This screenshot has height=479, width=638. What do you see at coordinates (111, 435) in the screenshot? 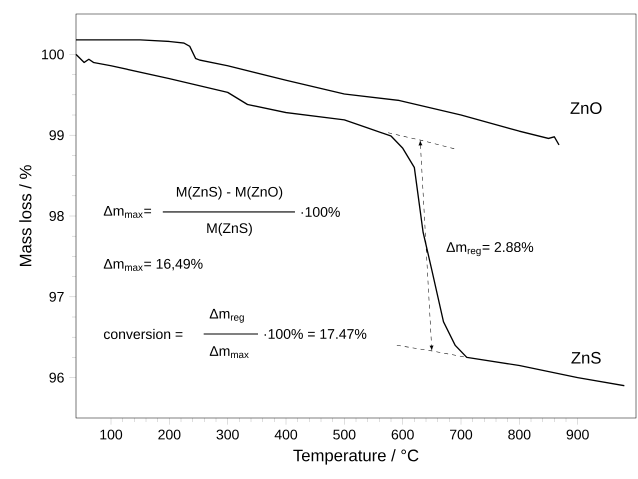
I see `x-tick-label: 100` at bounding box center [111, 435].